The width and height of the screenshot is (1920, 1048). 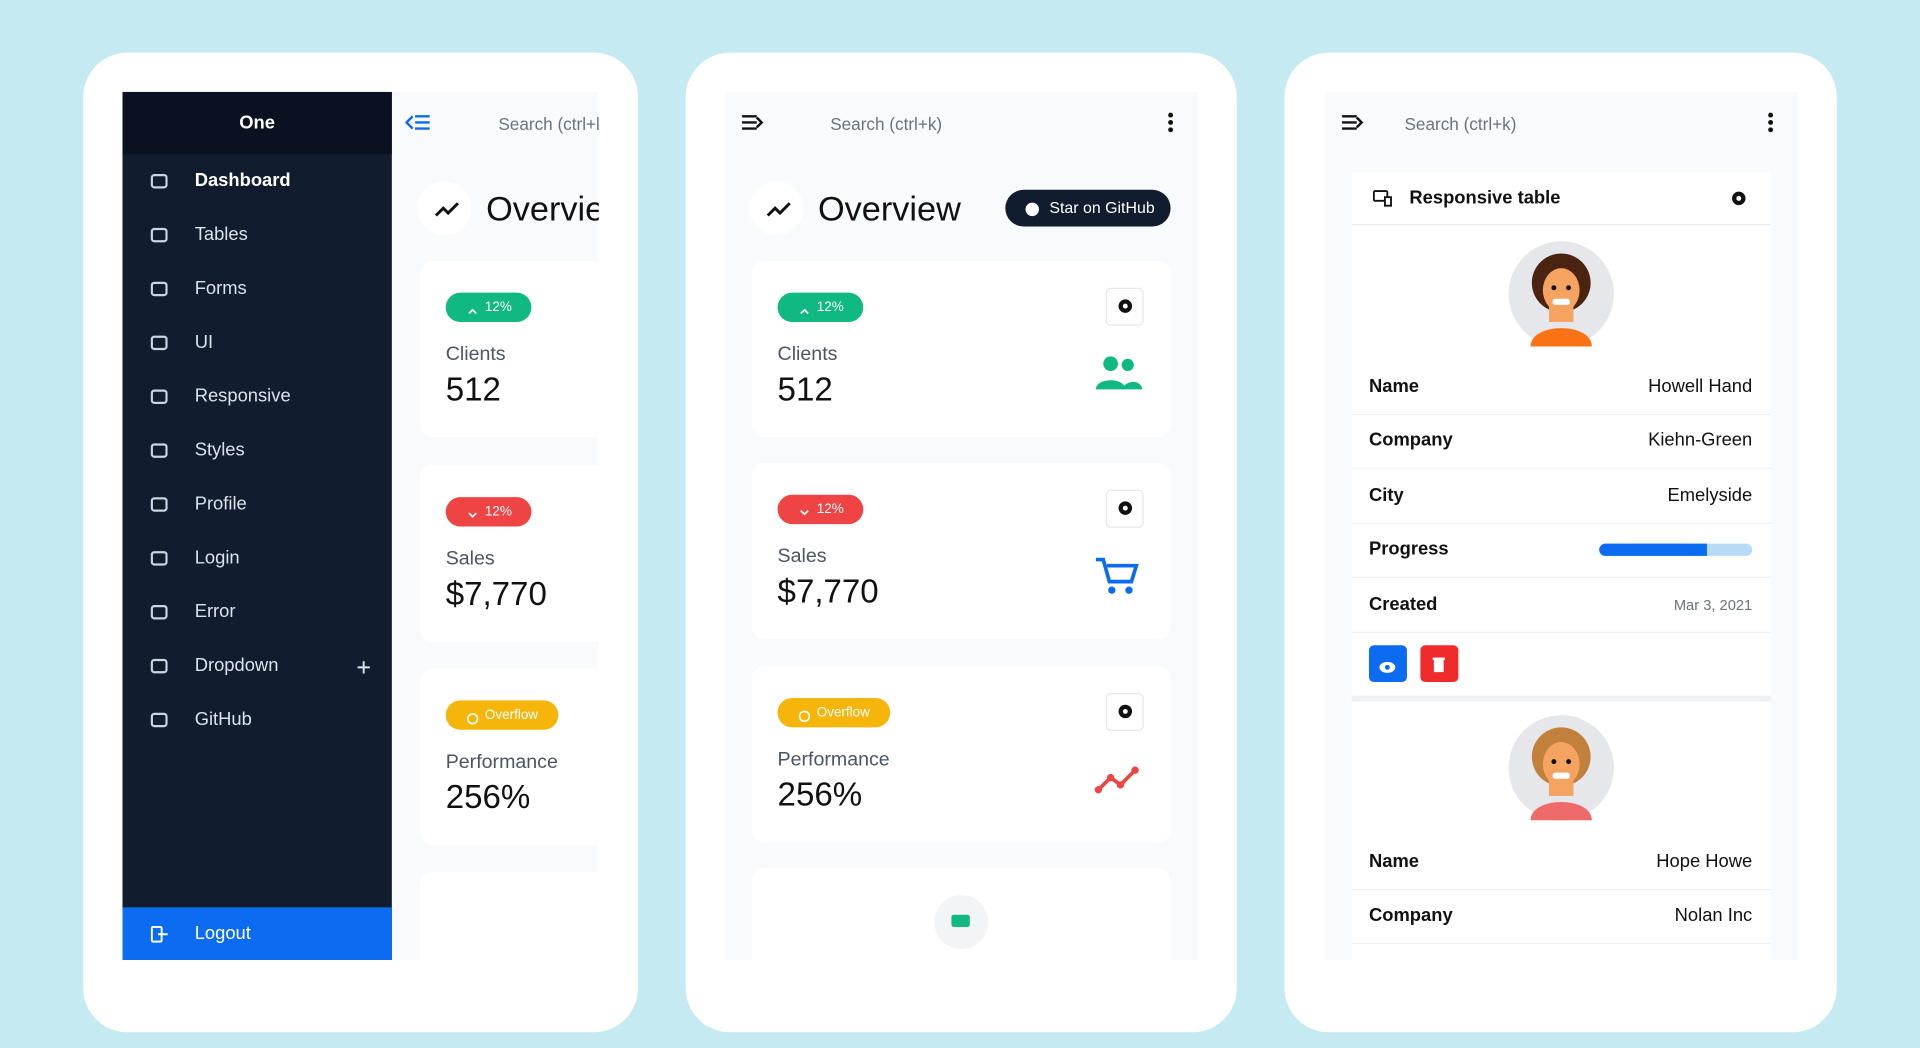 I want to click on sidebar-item: Profile, so click(x=220, y=504).